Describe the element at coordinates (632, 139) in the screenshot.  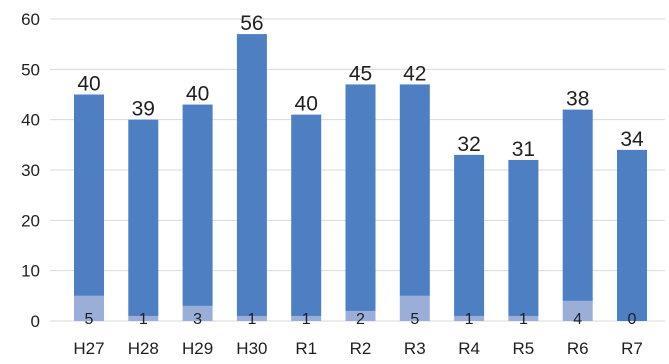
I see `data-label-main: 34` at that location.